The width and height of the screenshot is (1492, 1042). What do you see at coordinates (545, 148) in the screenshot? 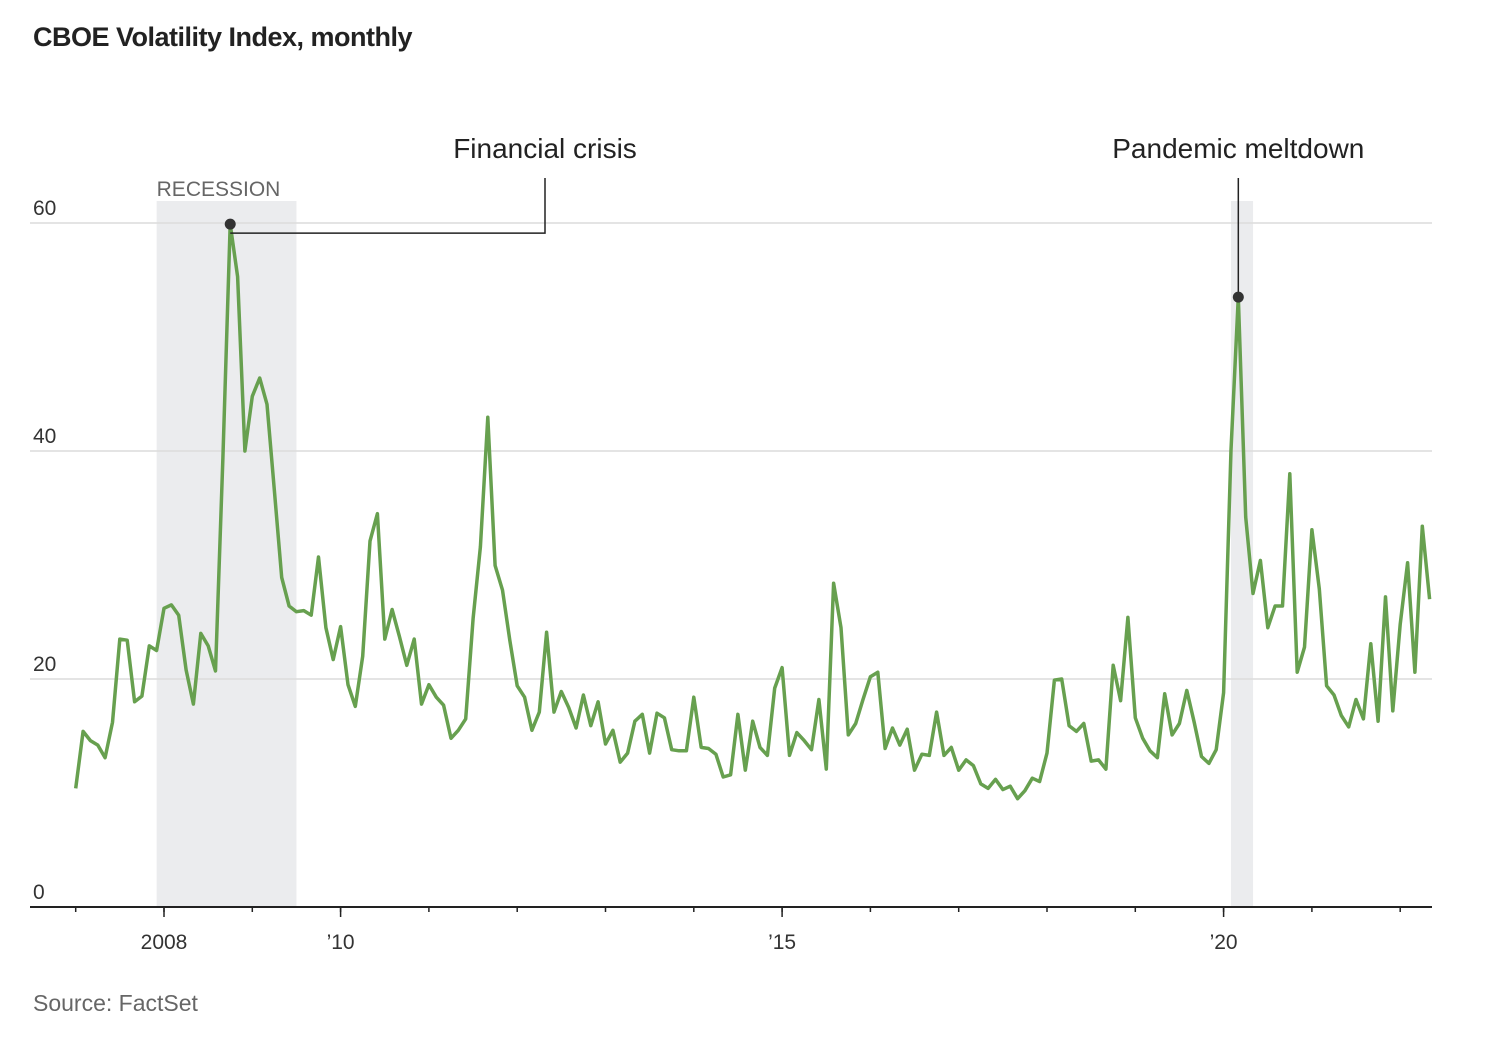
I see `annotation-financial-crisis: Financial crisis` at bounding box center [545, 148].